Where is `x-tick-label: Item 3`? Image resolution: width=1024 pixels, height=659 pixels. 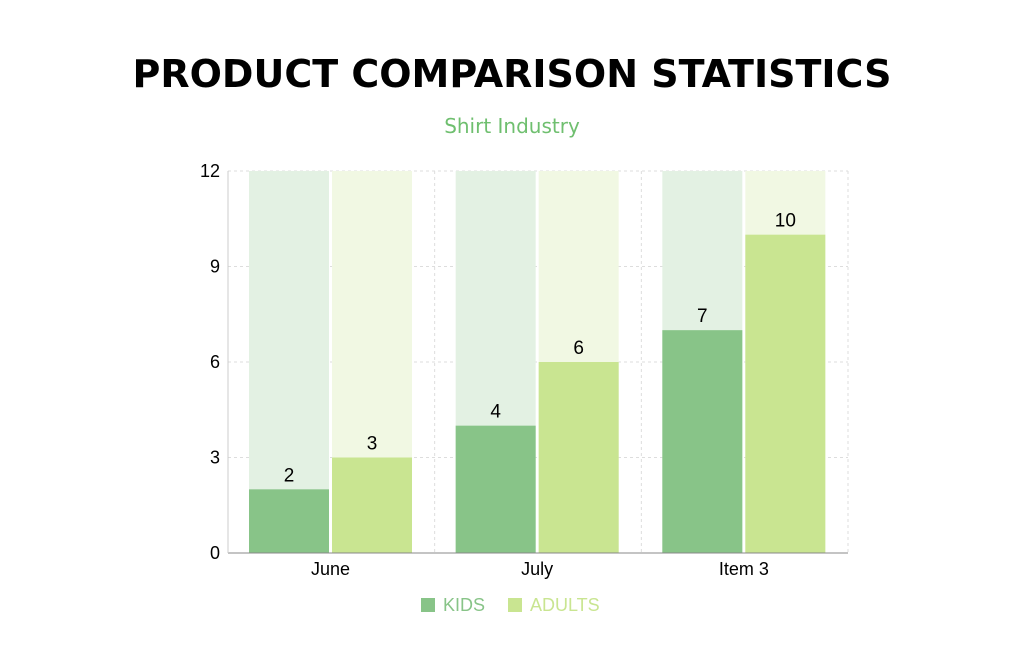 x-tick-label: Item 3 is located at coordinates (744, 569).